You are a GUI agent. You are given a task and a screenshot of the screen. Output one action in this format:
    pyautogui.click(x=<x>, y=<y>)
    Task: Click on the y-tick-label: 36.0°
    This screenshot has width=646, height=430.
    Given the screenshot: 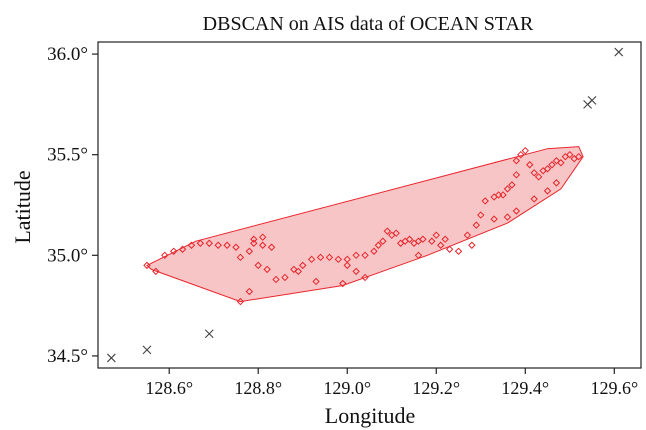 What is the action you would take?
    pyautogui.click(x=67, y=54)
    